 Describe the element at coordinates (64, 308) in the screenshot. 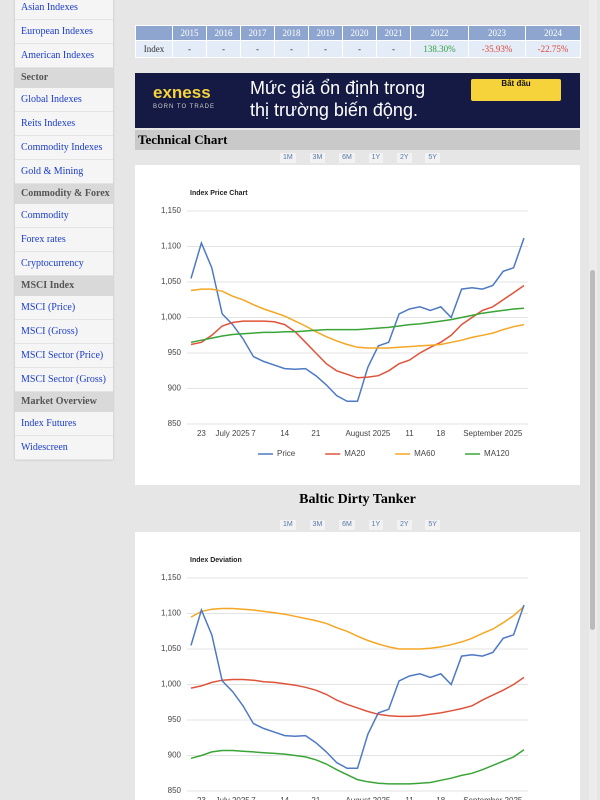

I see `sidebar-link: MSCI (Price)` at that location.